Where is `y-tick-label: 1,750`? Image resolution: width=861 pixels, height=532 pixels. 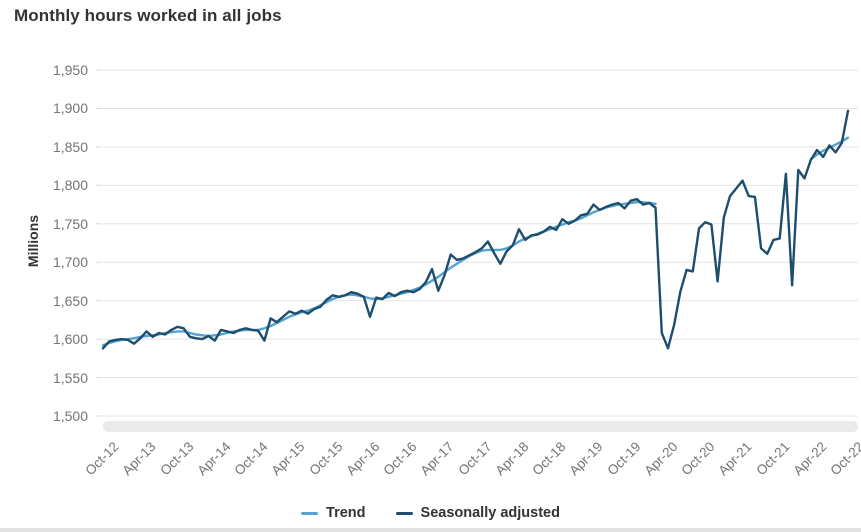 y-tick-label: 1,750 is located at coordinates (70, 223).